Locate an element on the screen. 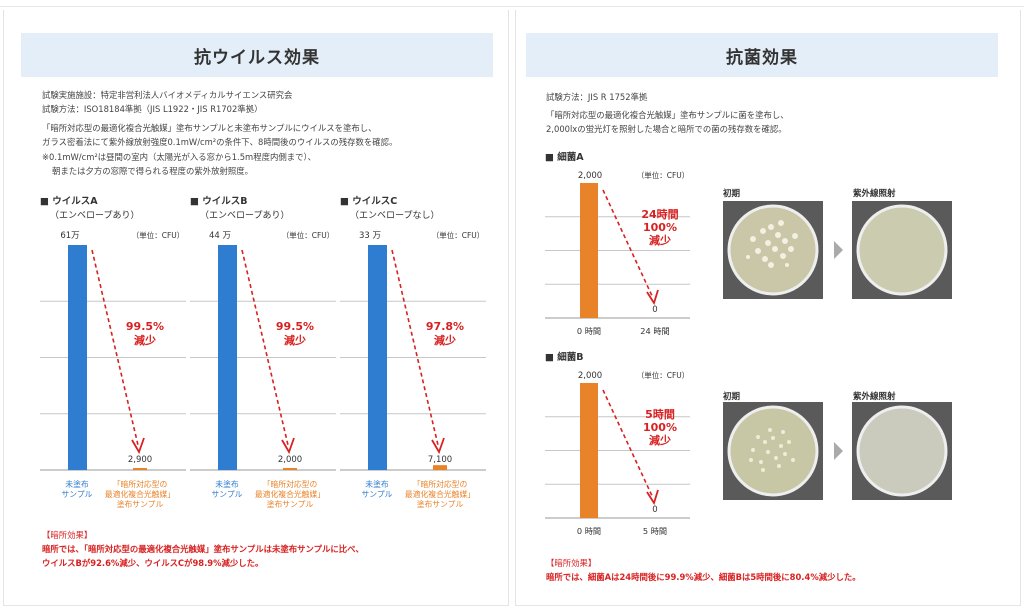 This screenshot has height=609, width=1024. arrow-b-icon is located at coordinates (838, 451).